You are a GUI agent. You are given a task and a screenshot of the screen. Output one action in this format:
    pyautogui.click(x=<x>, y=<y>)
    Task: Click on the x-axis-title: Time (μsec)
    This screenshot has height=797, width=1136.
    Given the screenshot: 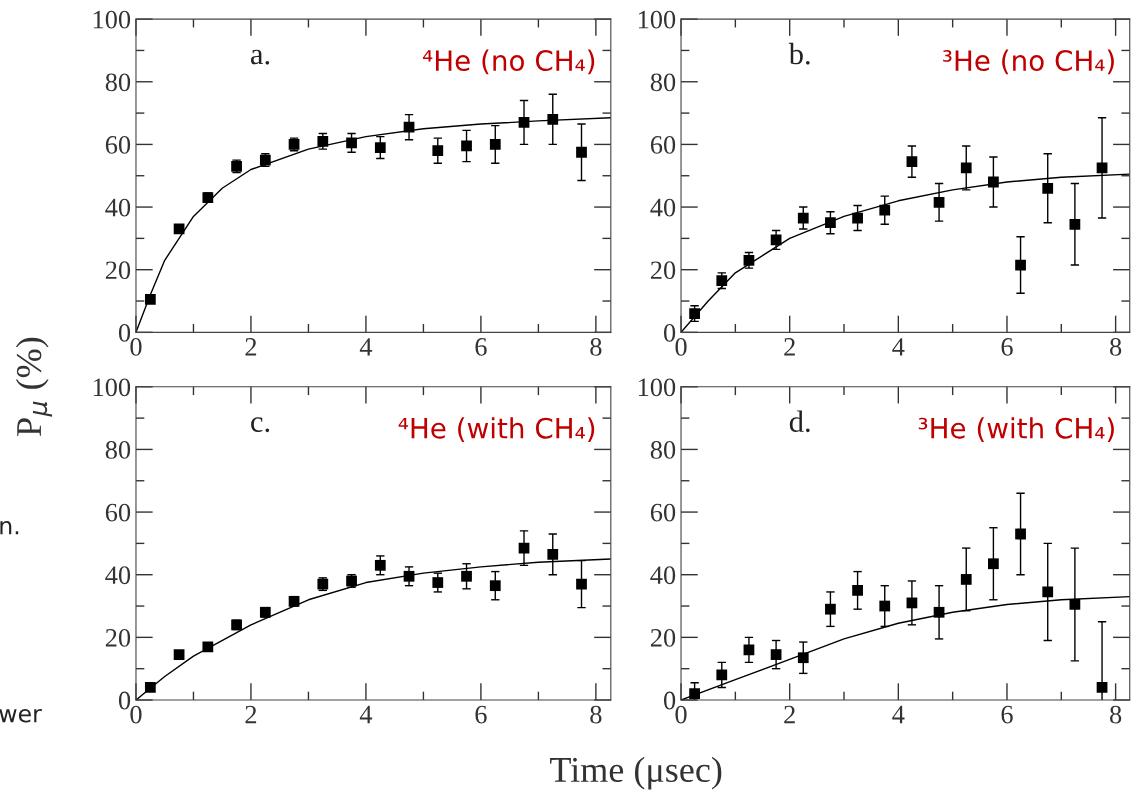 What is the action you would take?
    pyautogui.click(x=636, y=773)
    